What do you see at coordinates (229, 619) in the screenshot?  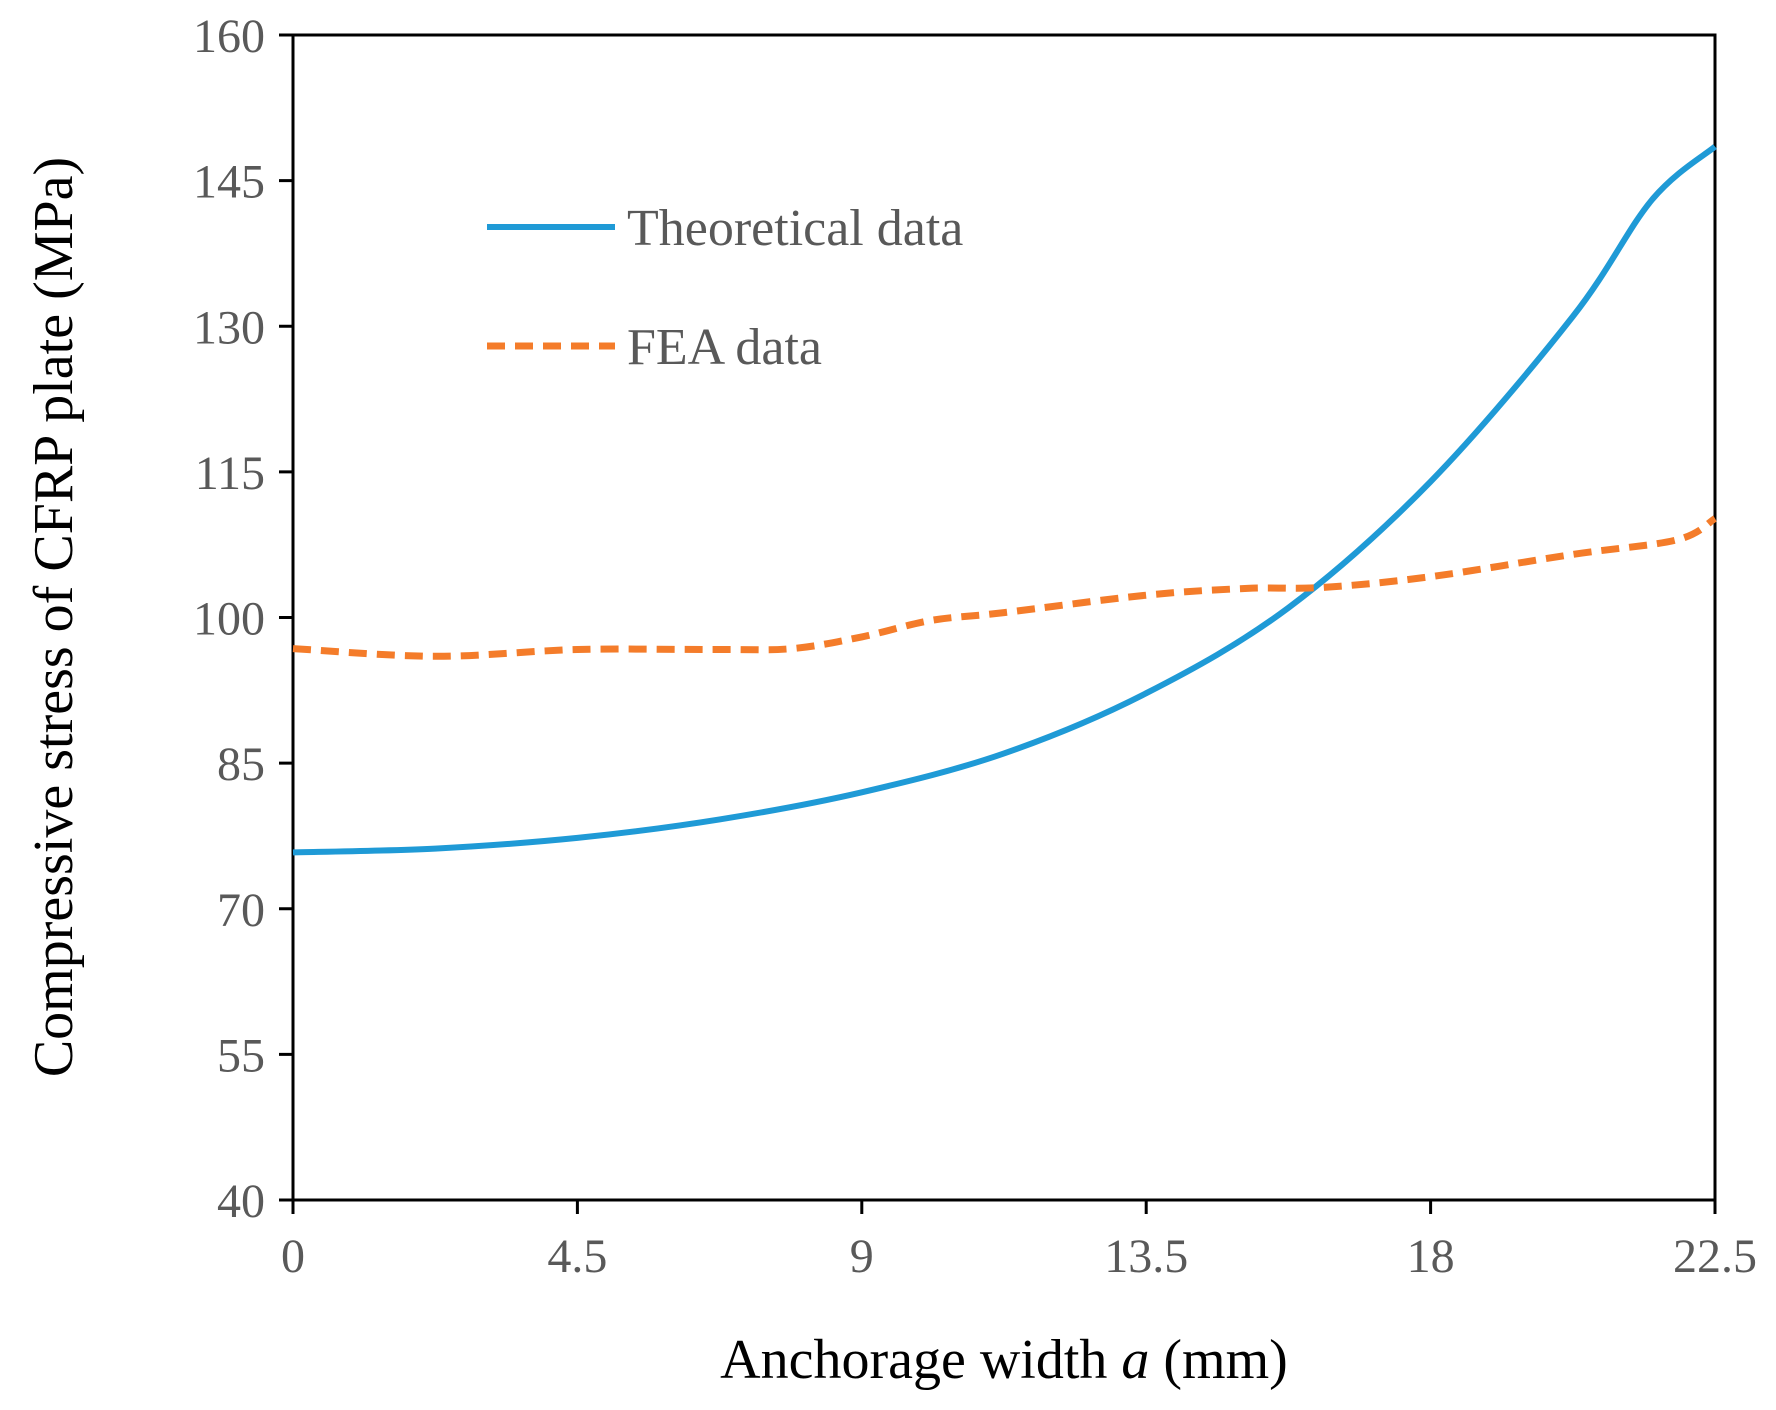 I see `y-tick-label: 100` at bounding box center [229, 619].